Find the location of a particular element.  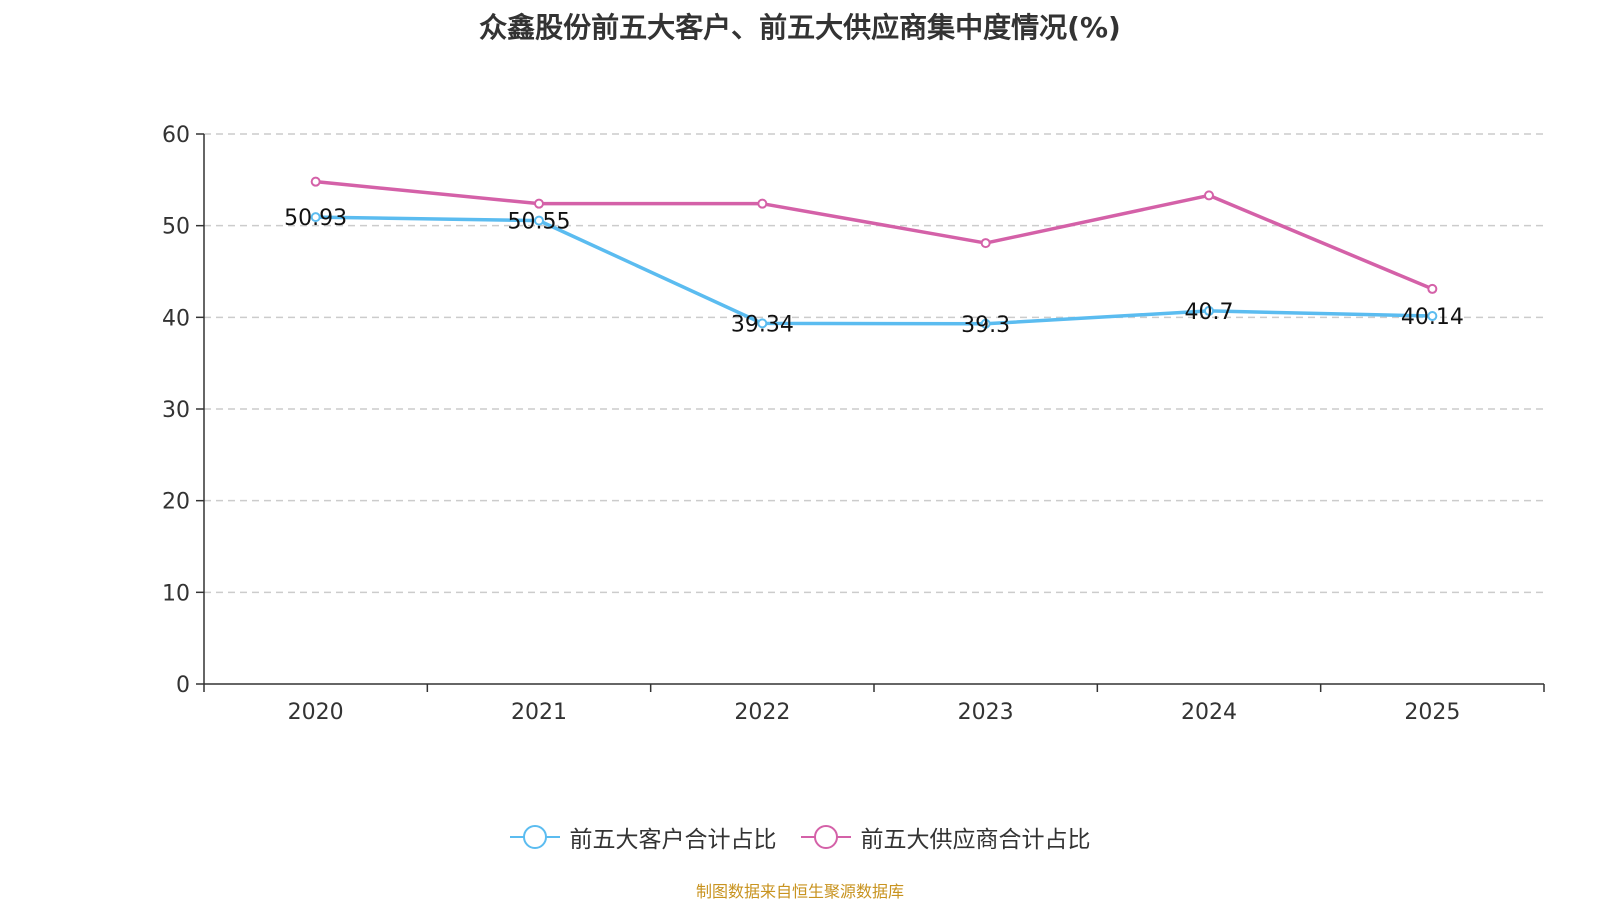

data-label: 50.93 is located at coordinates (315, 218).